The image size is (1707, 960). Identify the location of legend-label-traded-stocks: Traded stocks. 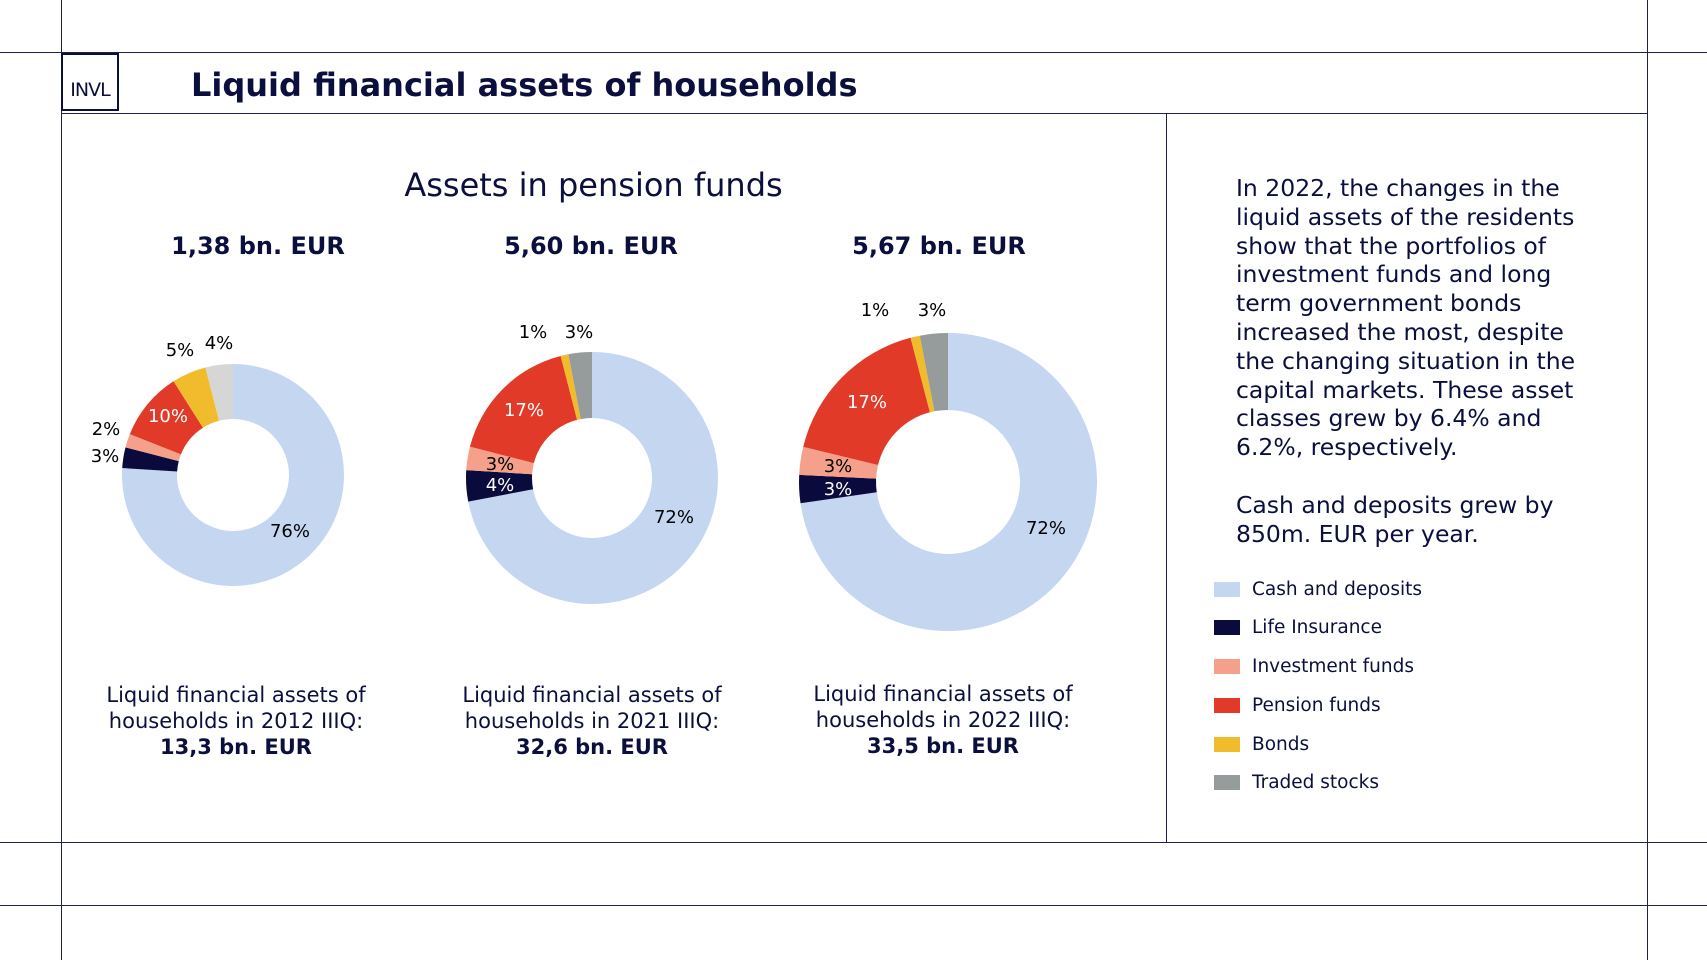
(1316, 782).